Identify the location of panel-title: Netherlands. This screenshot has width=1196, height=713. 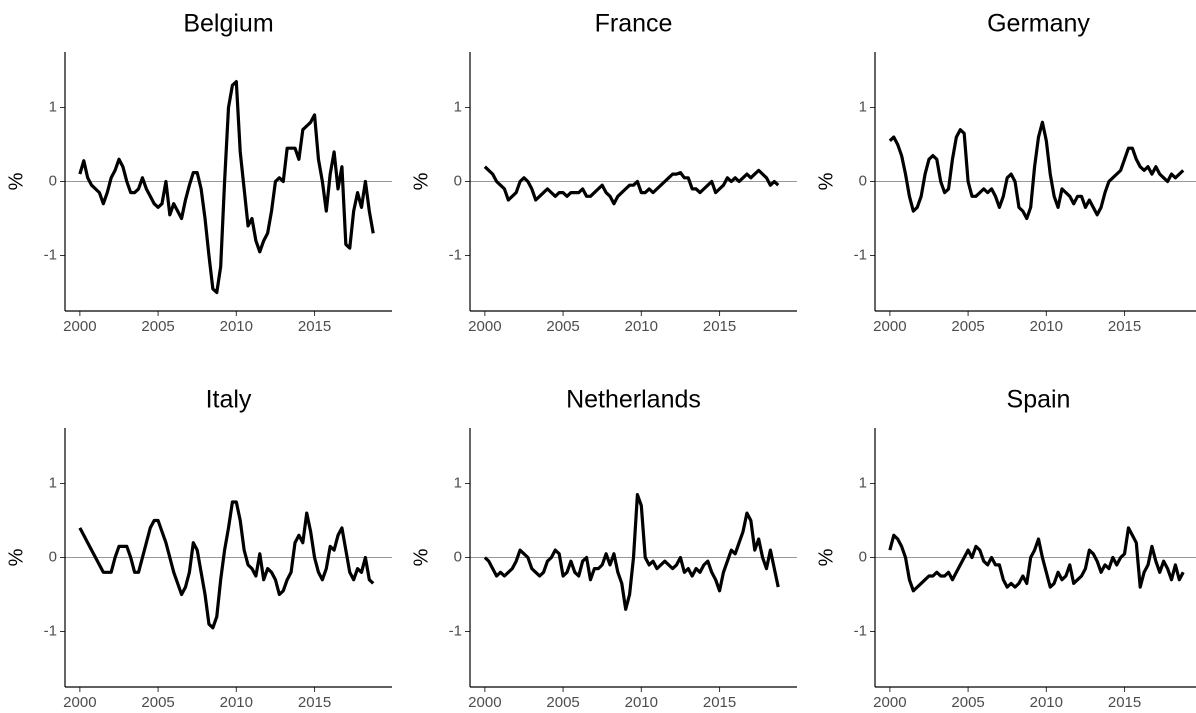
(633, 400).